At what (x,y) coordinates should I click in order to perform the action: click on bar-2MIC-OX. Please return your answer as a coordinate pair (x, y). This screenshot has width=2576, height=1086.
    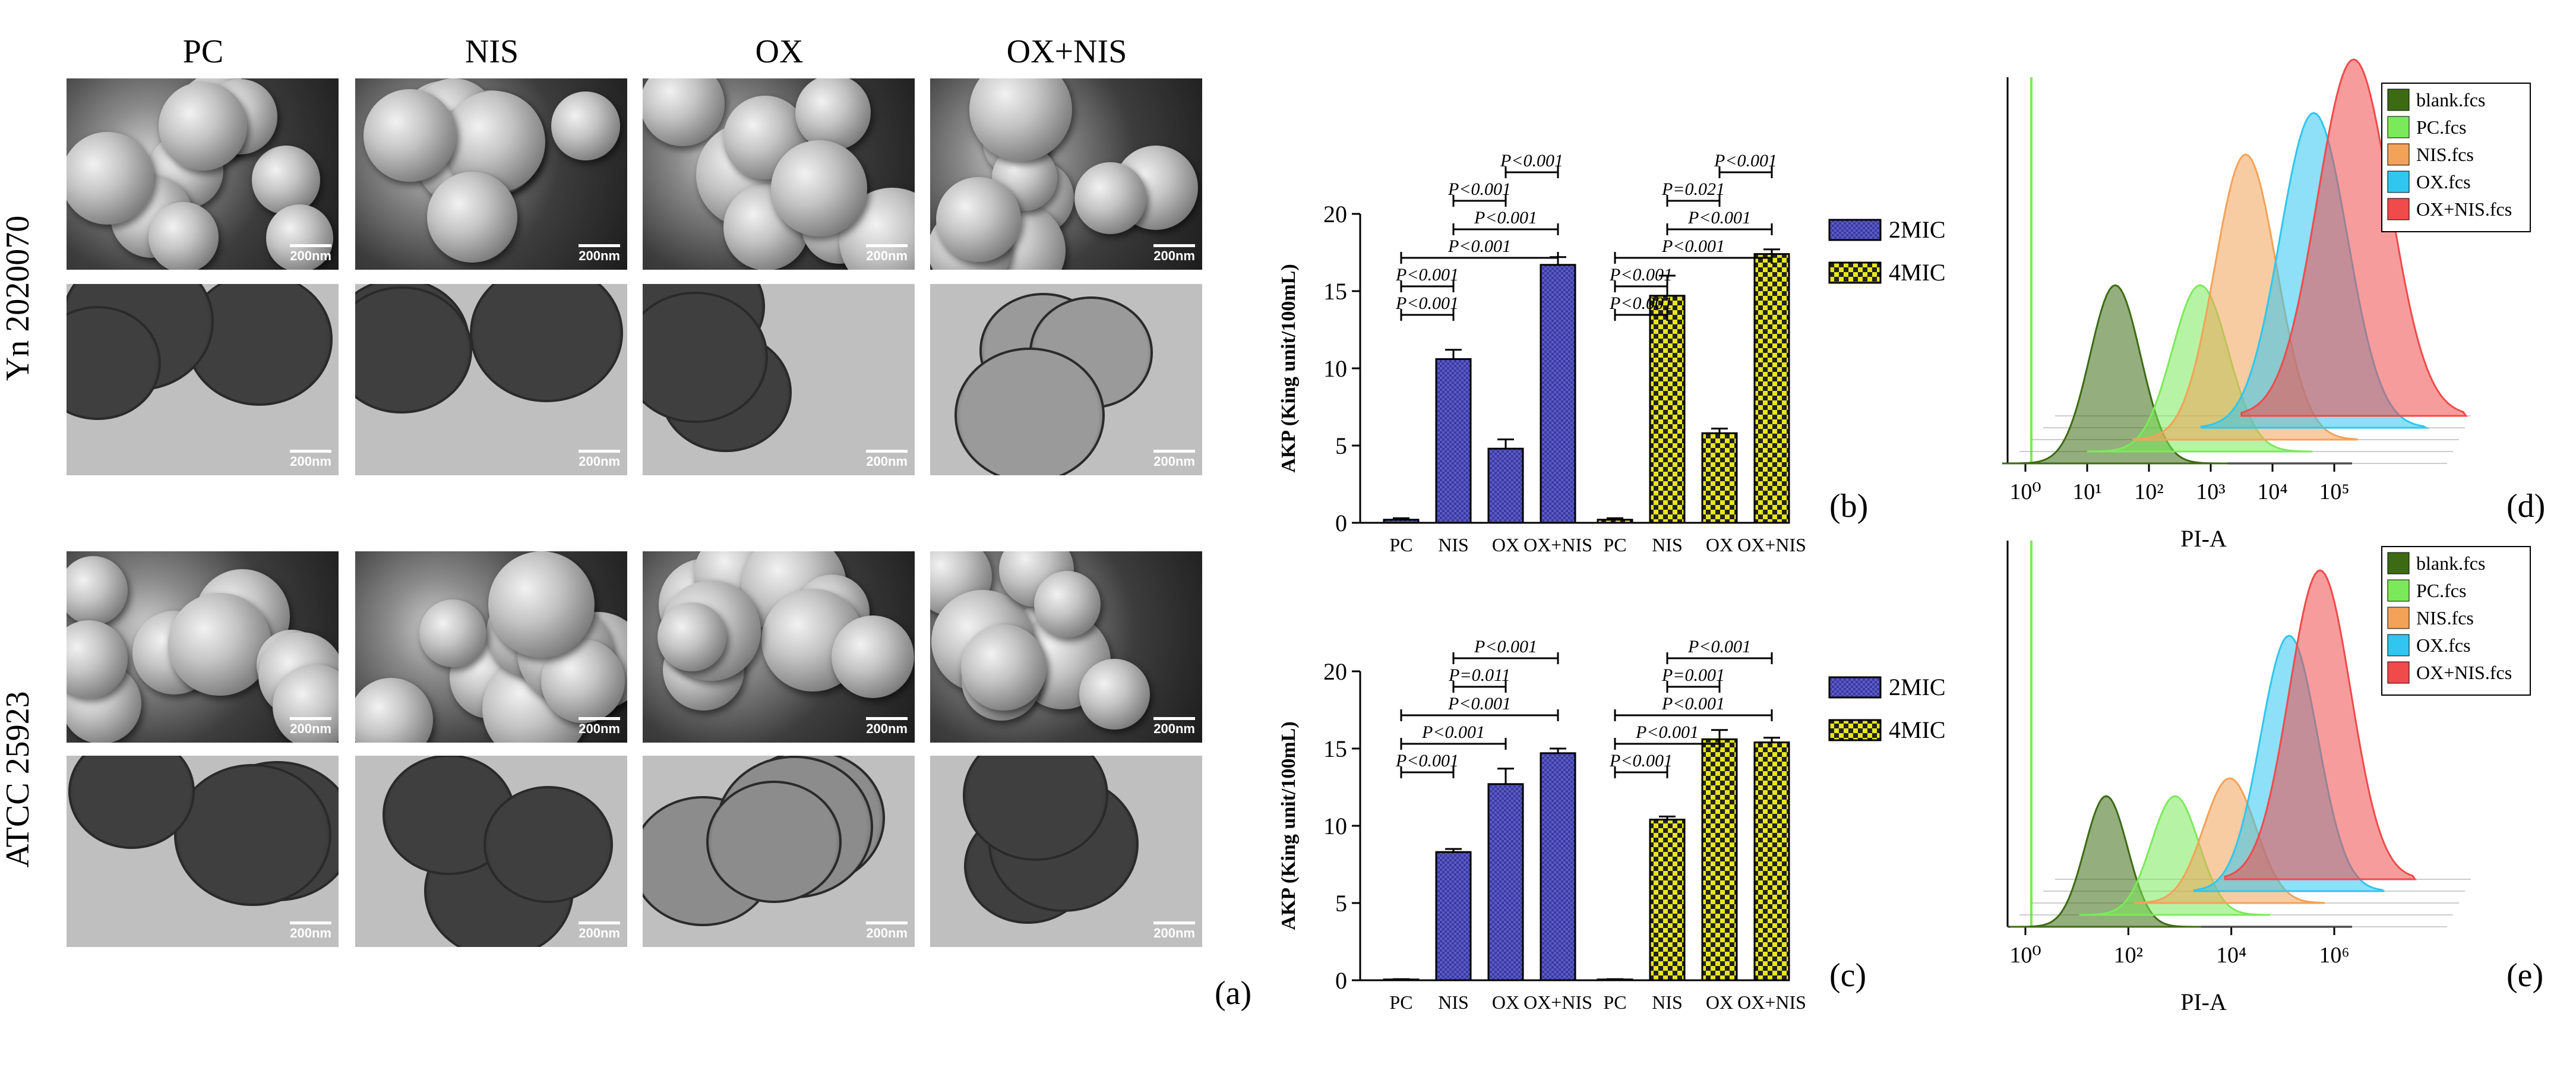
    Looking at the image, I should click on (1505, 882).